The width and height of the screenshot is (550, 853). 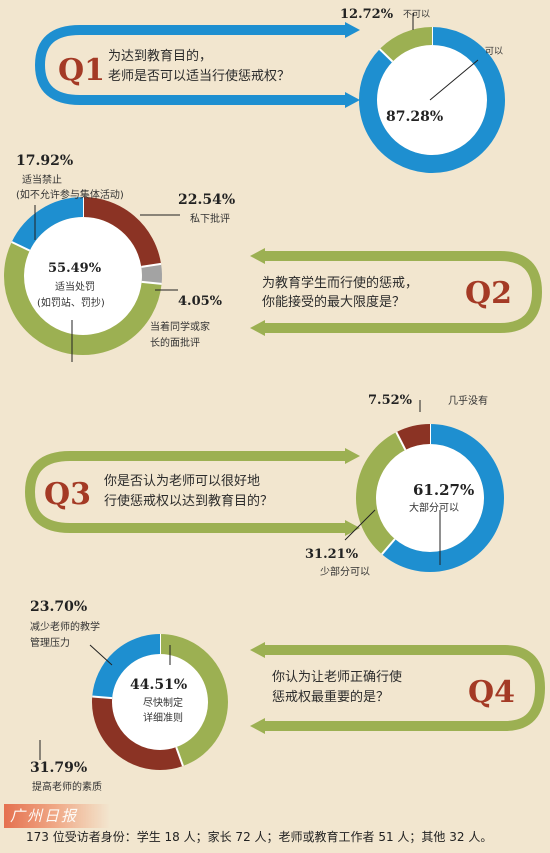 I want to click on q2-value-ban: 17.92%, so click(x=44, y=161).